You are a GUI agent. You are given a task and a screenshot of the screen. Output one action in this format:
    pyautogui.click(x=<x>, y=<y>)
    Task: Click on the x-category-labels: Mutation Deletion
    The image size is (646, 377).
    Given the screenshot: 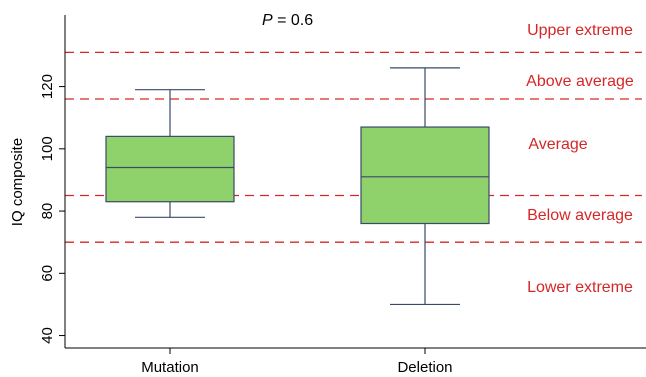 What is the action you would take?
    pyautogui.click(x=297, y=362)
    